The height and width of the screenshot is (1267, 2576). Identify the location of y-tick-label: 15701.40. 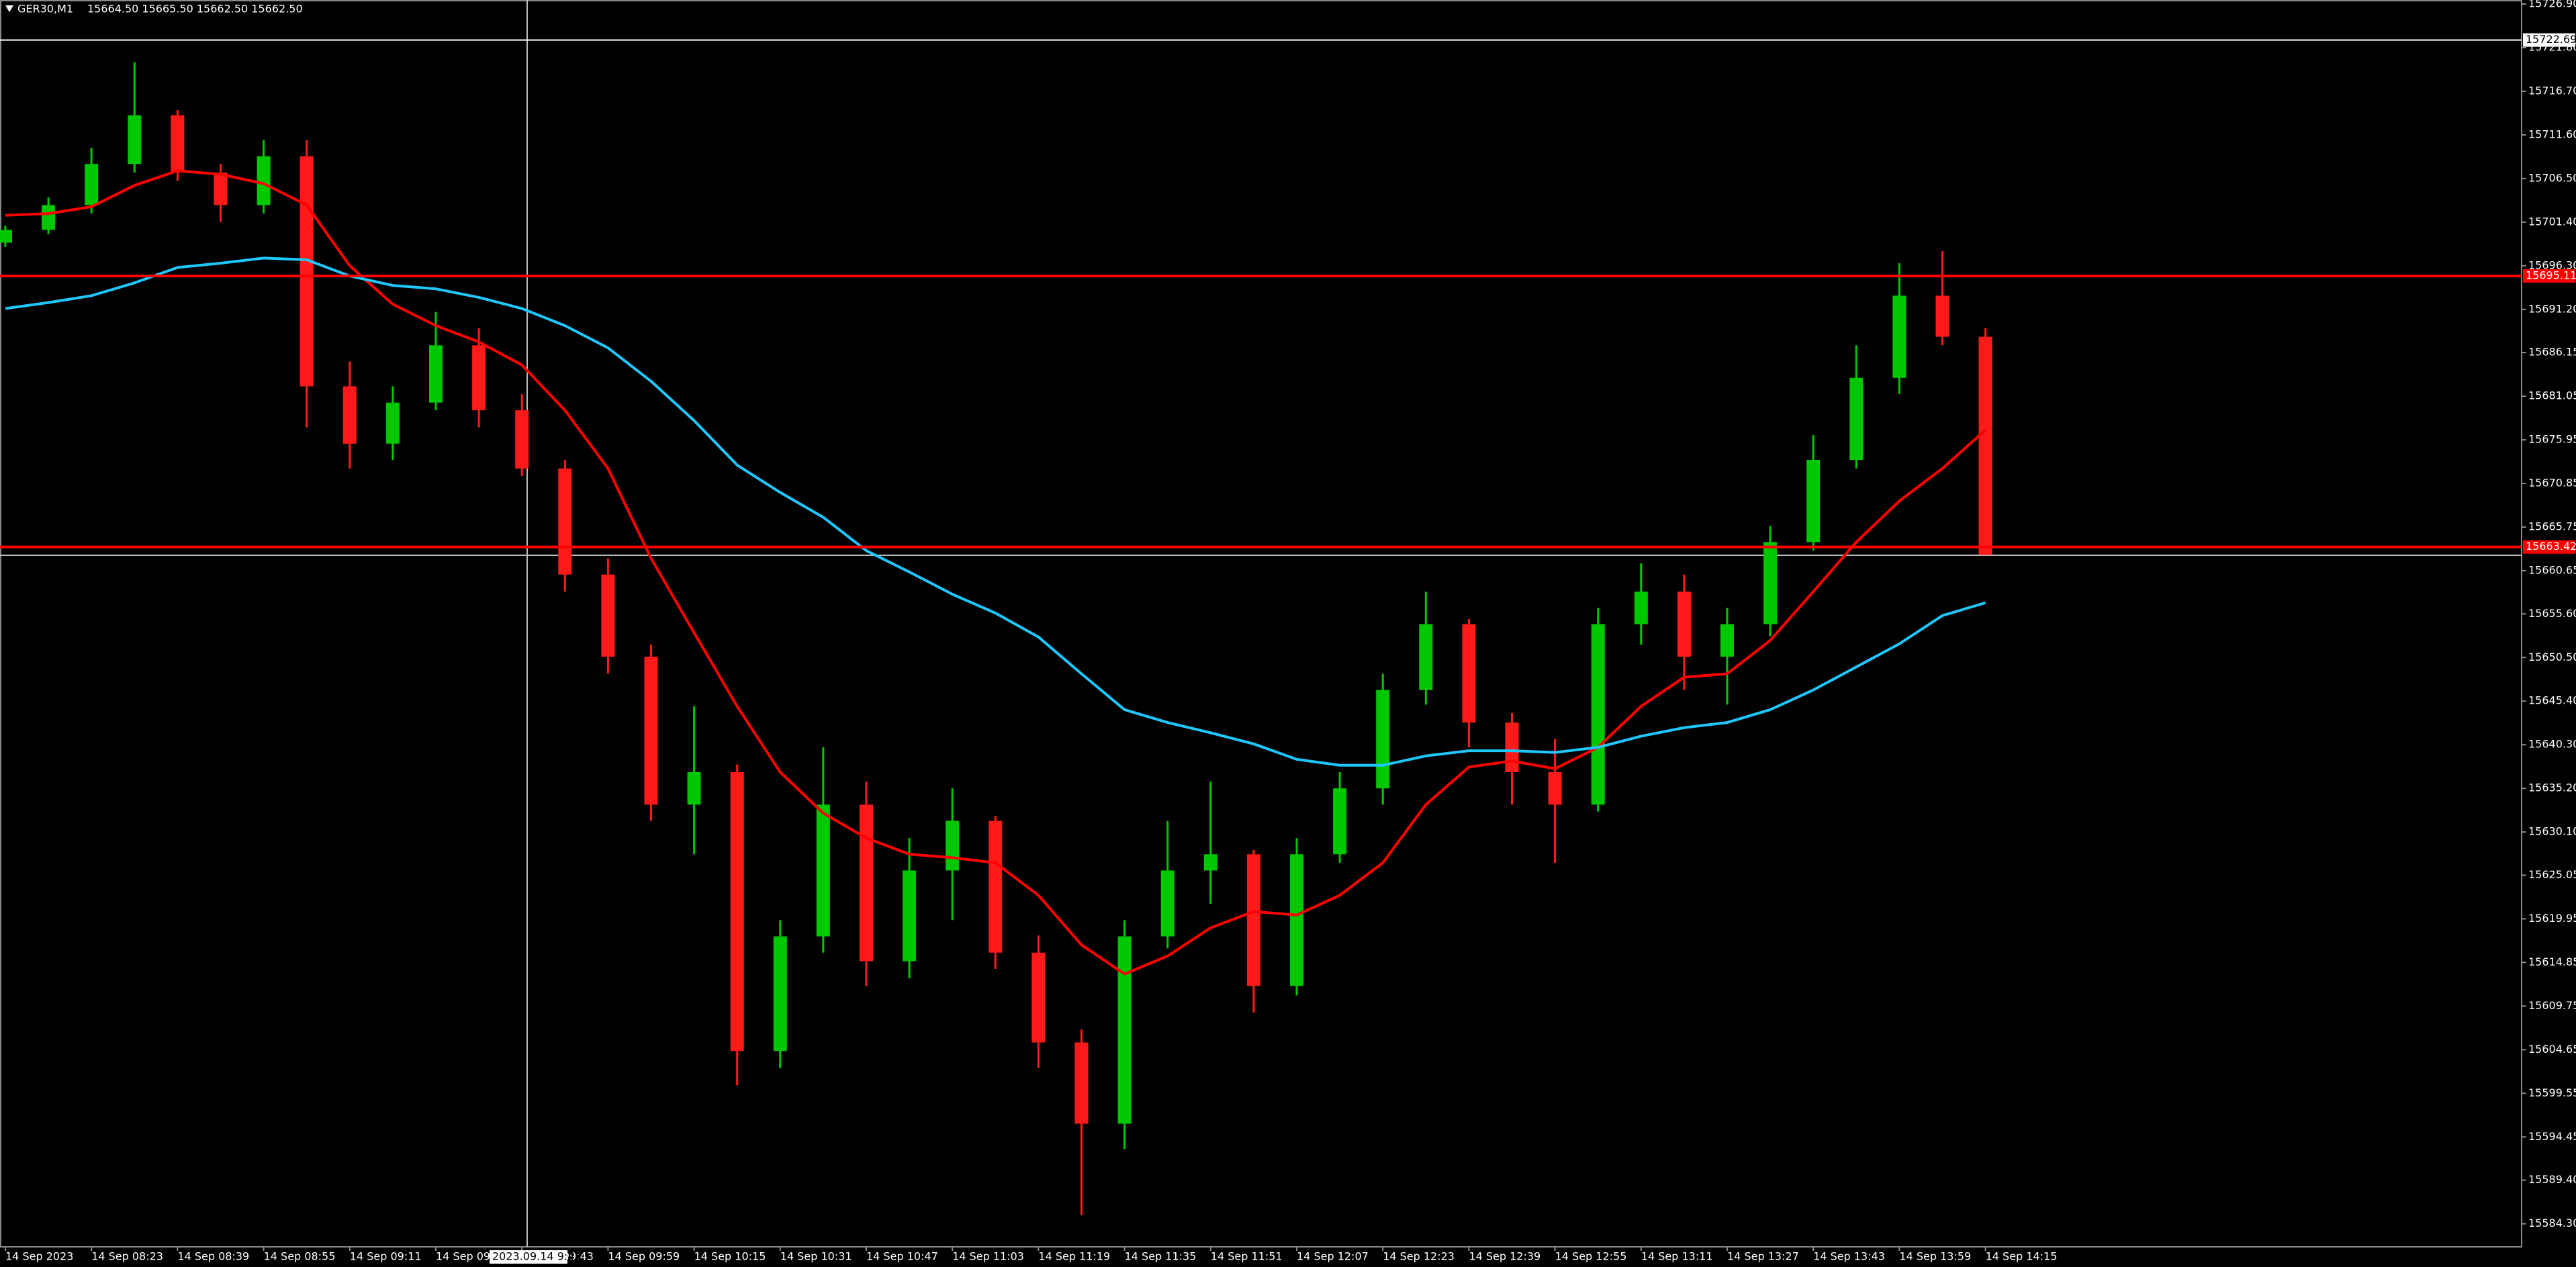
(2552, 221).